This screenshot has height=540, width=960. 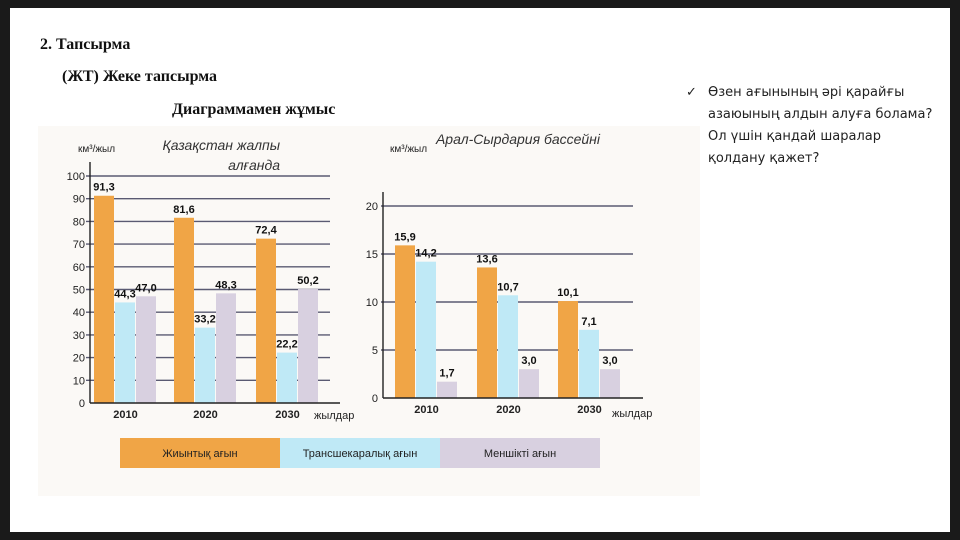 What do you see at coordinates (124, 294) in the screenshot?
I see `chart1-data-label: 44,3` at bounding box center [124, 294].